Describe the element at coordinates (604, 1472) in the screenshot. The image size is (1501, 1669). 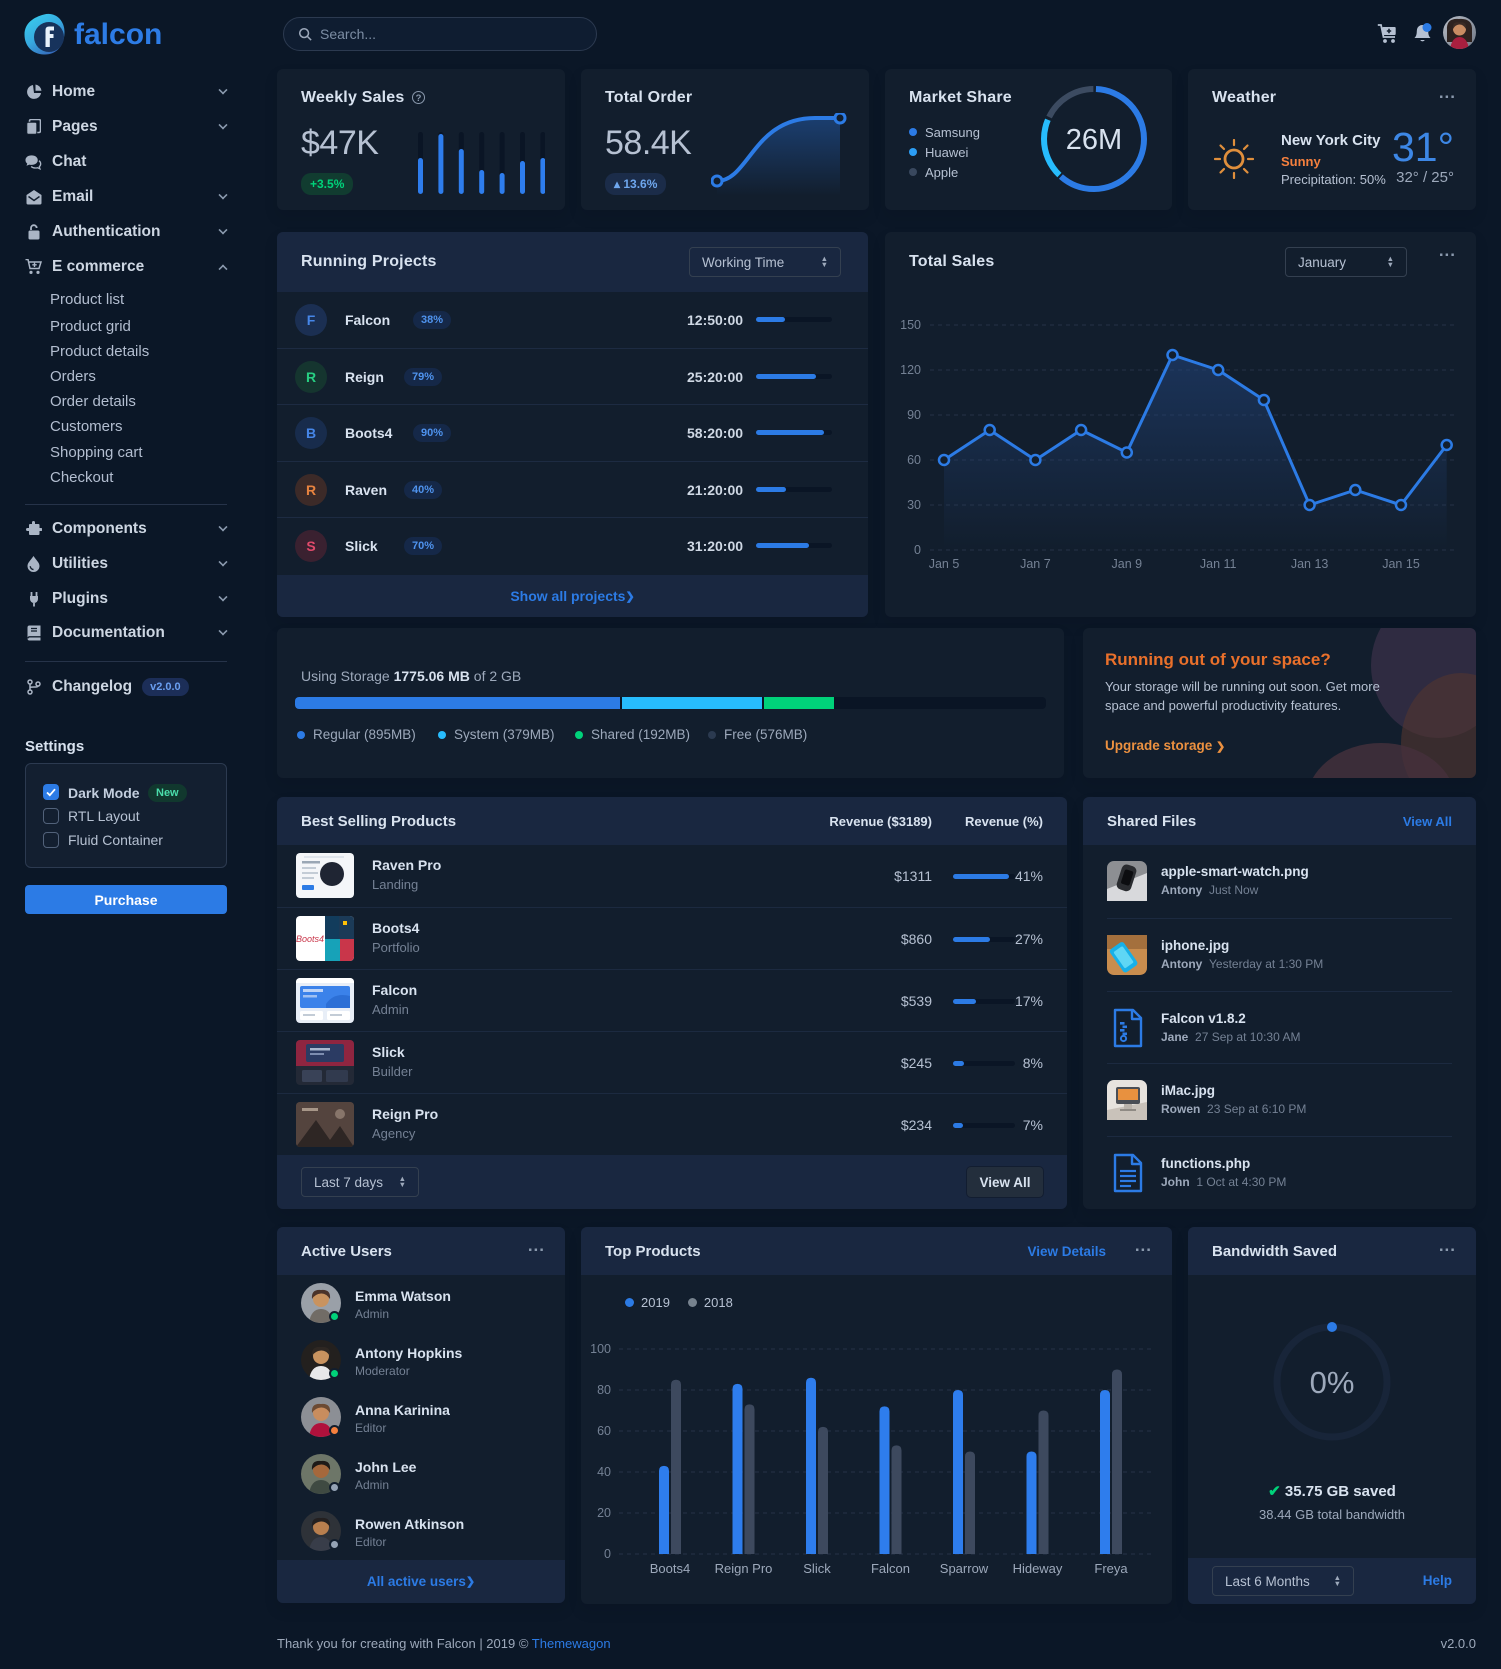
I see `svg-text: 40` at that location.